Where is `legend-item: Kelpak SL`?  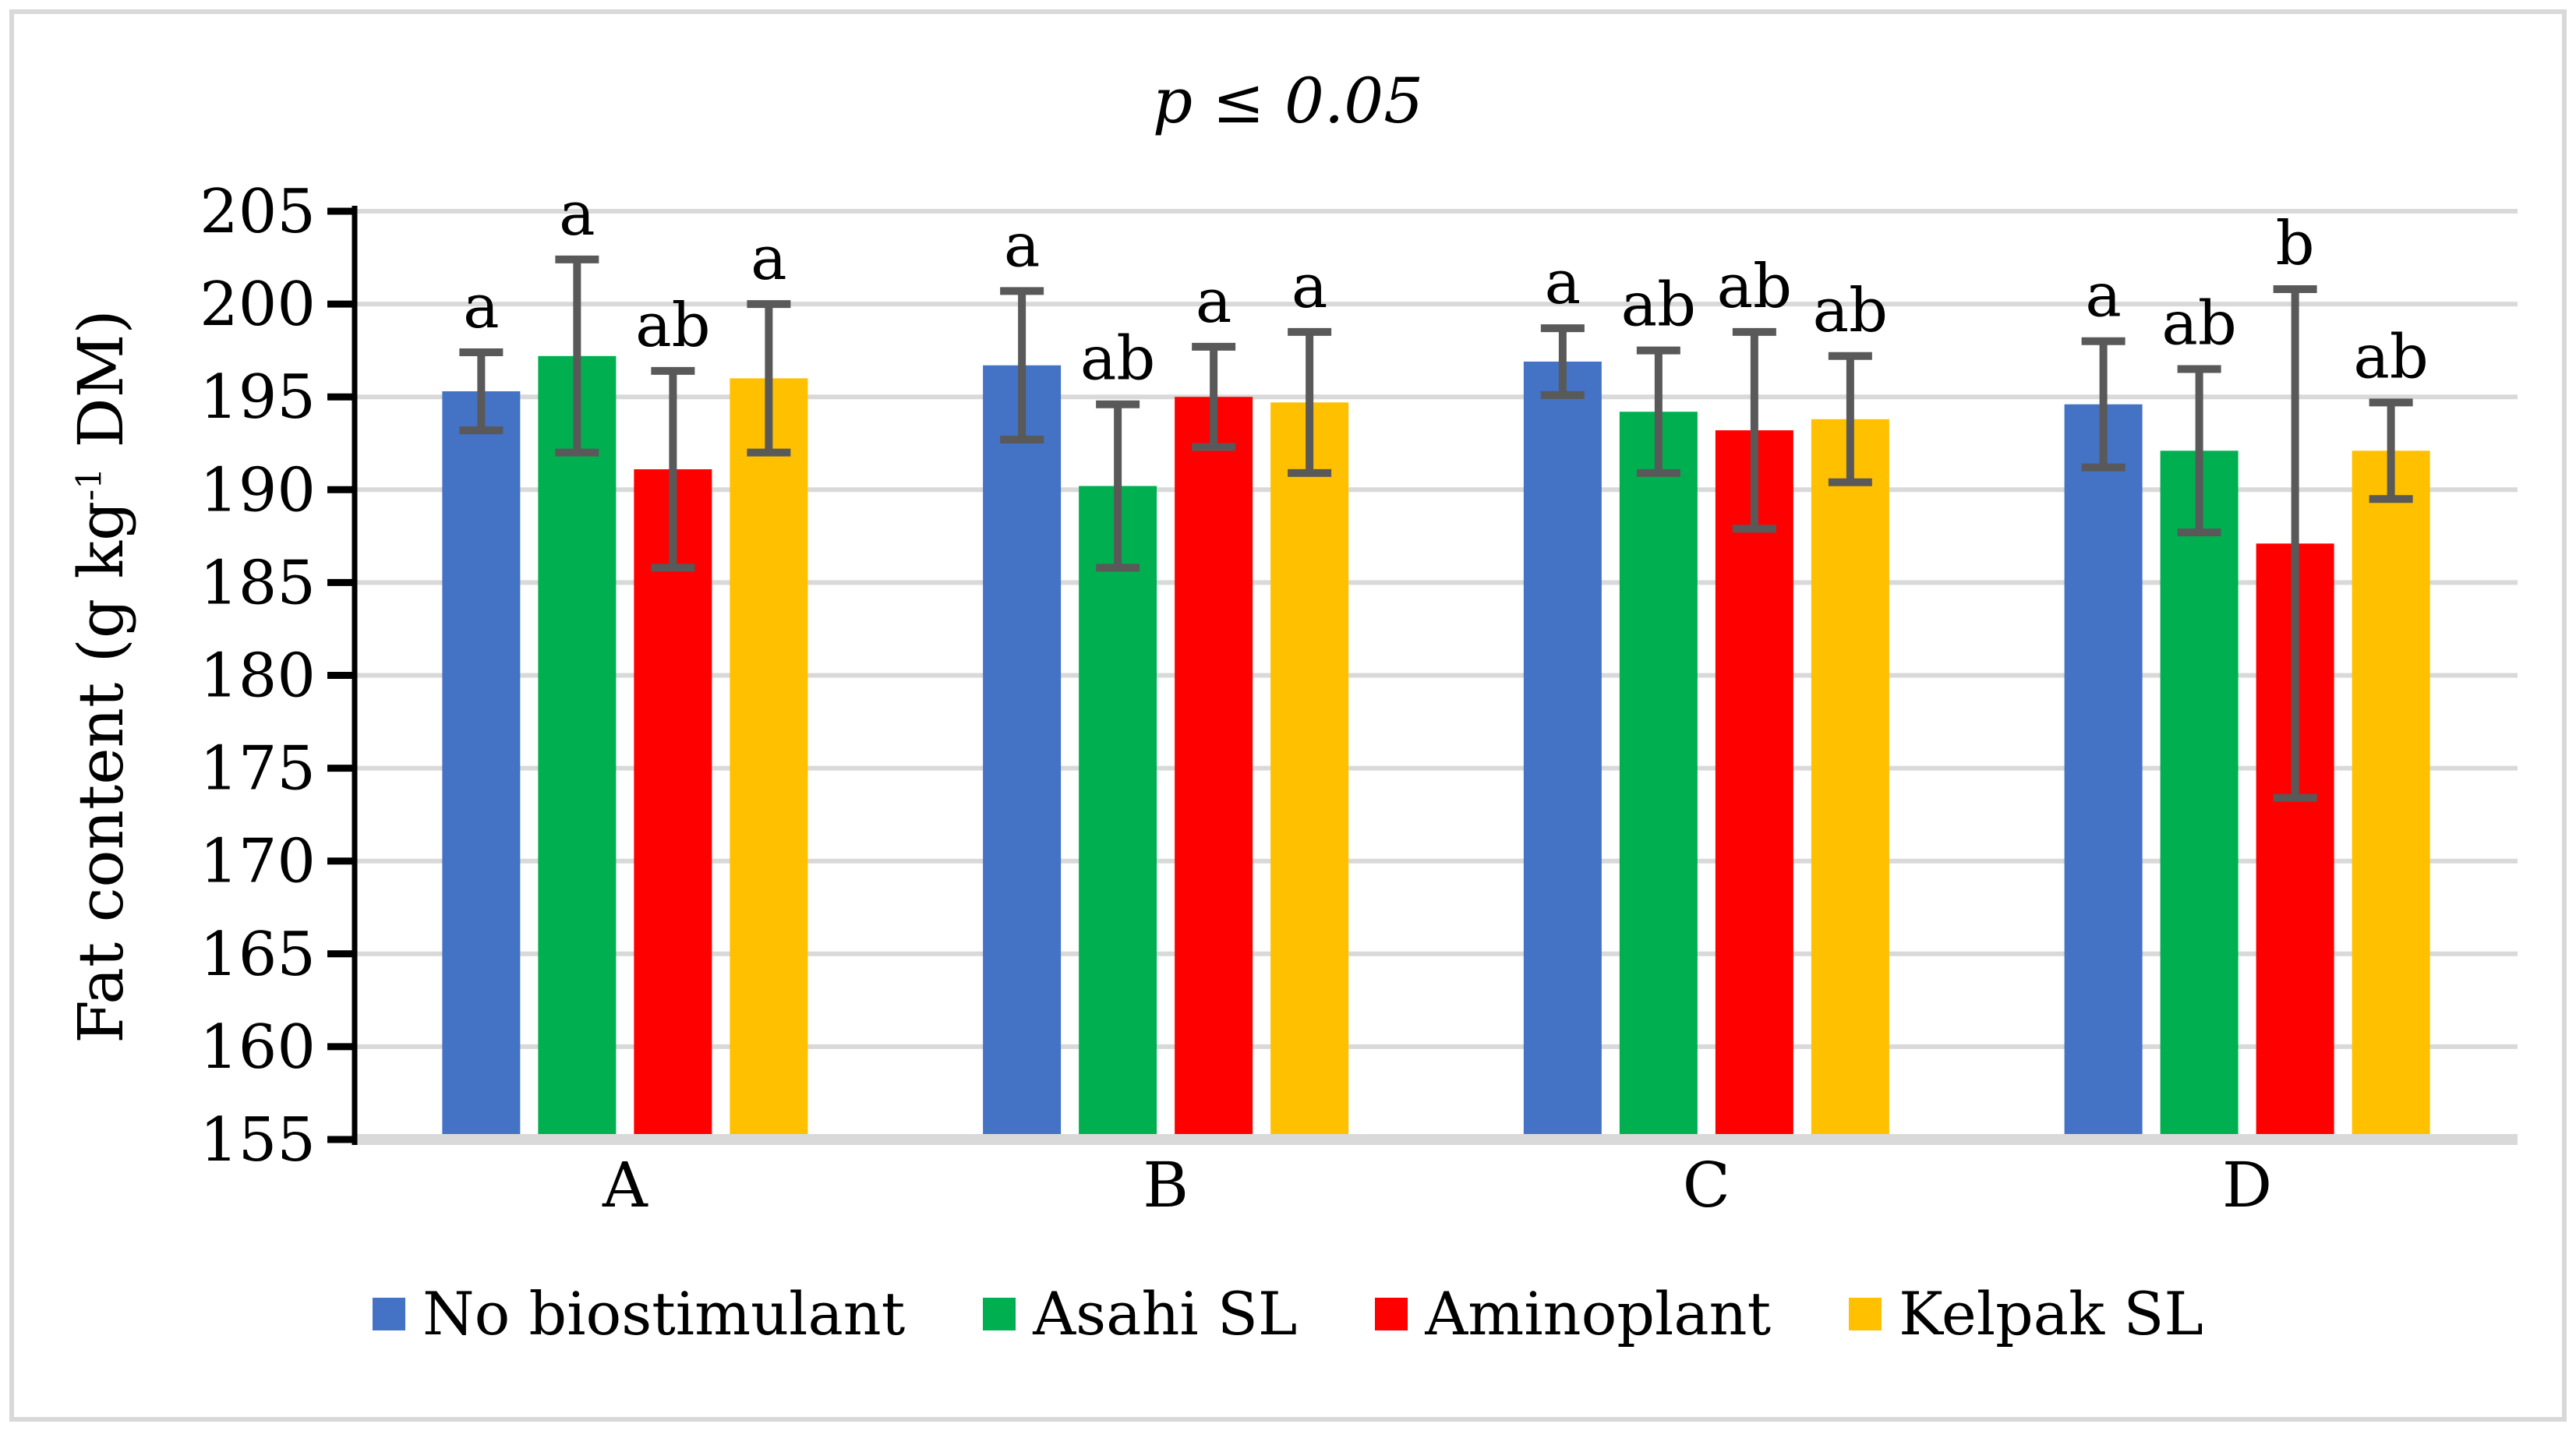
legend-item: Kelpak SL is located at coordinates (2026, 1314).